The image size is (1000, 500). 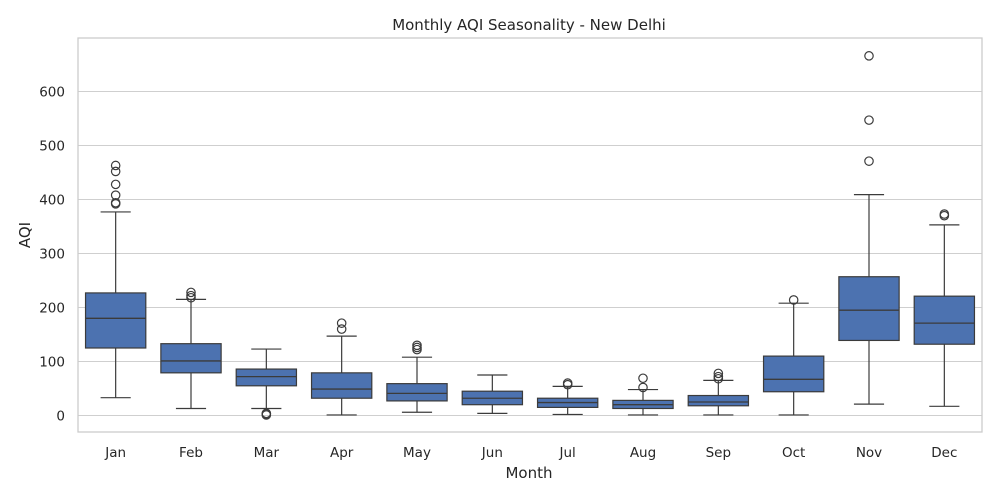 I want to click on box-nov, so click(x=869, y=228).